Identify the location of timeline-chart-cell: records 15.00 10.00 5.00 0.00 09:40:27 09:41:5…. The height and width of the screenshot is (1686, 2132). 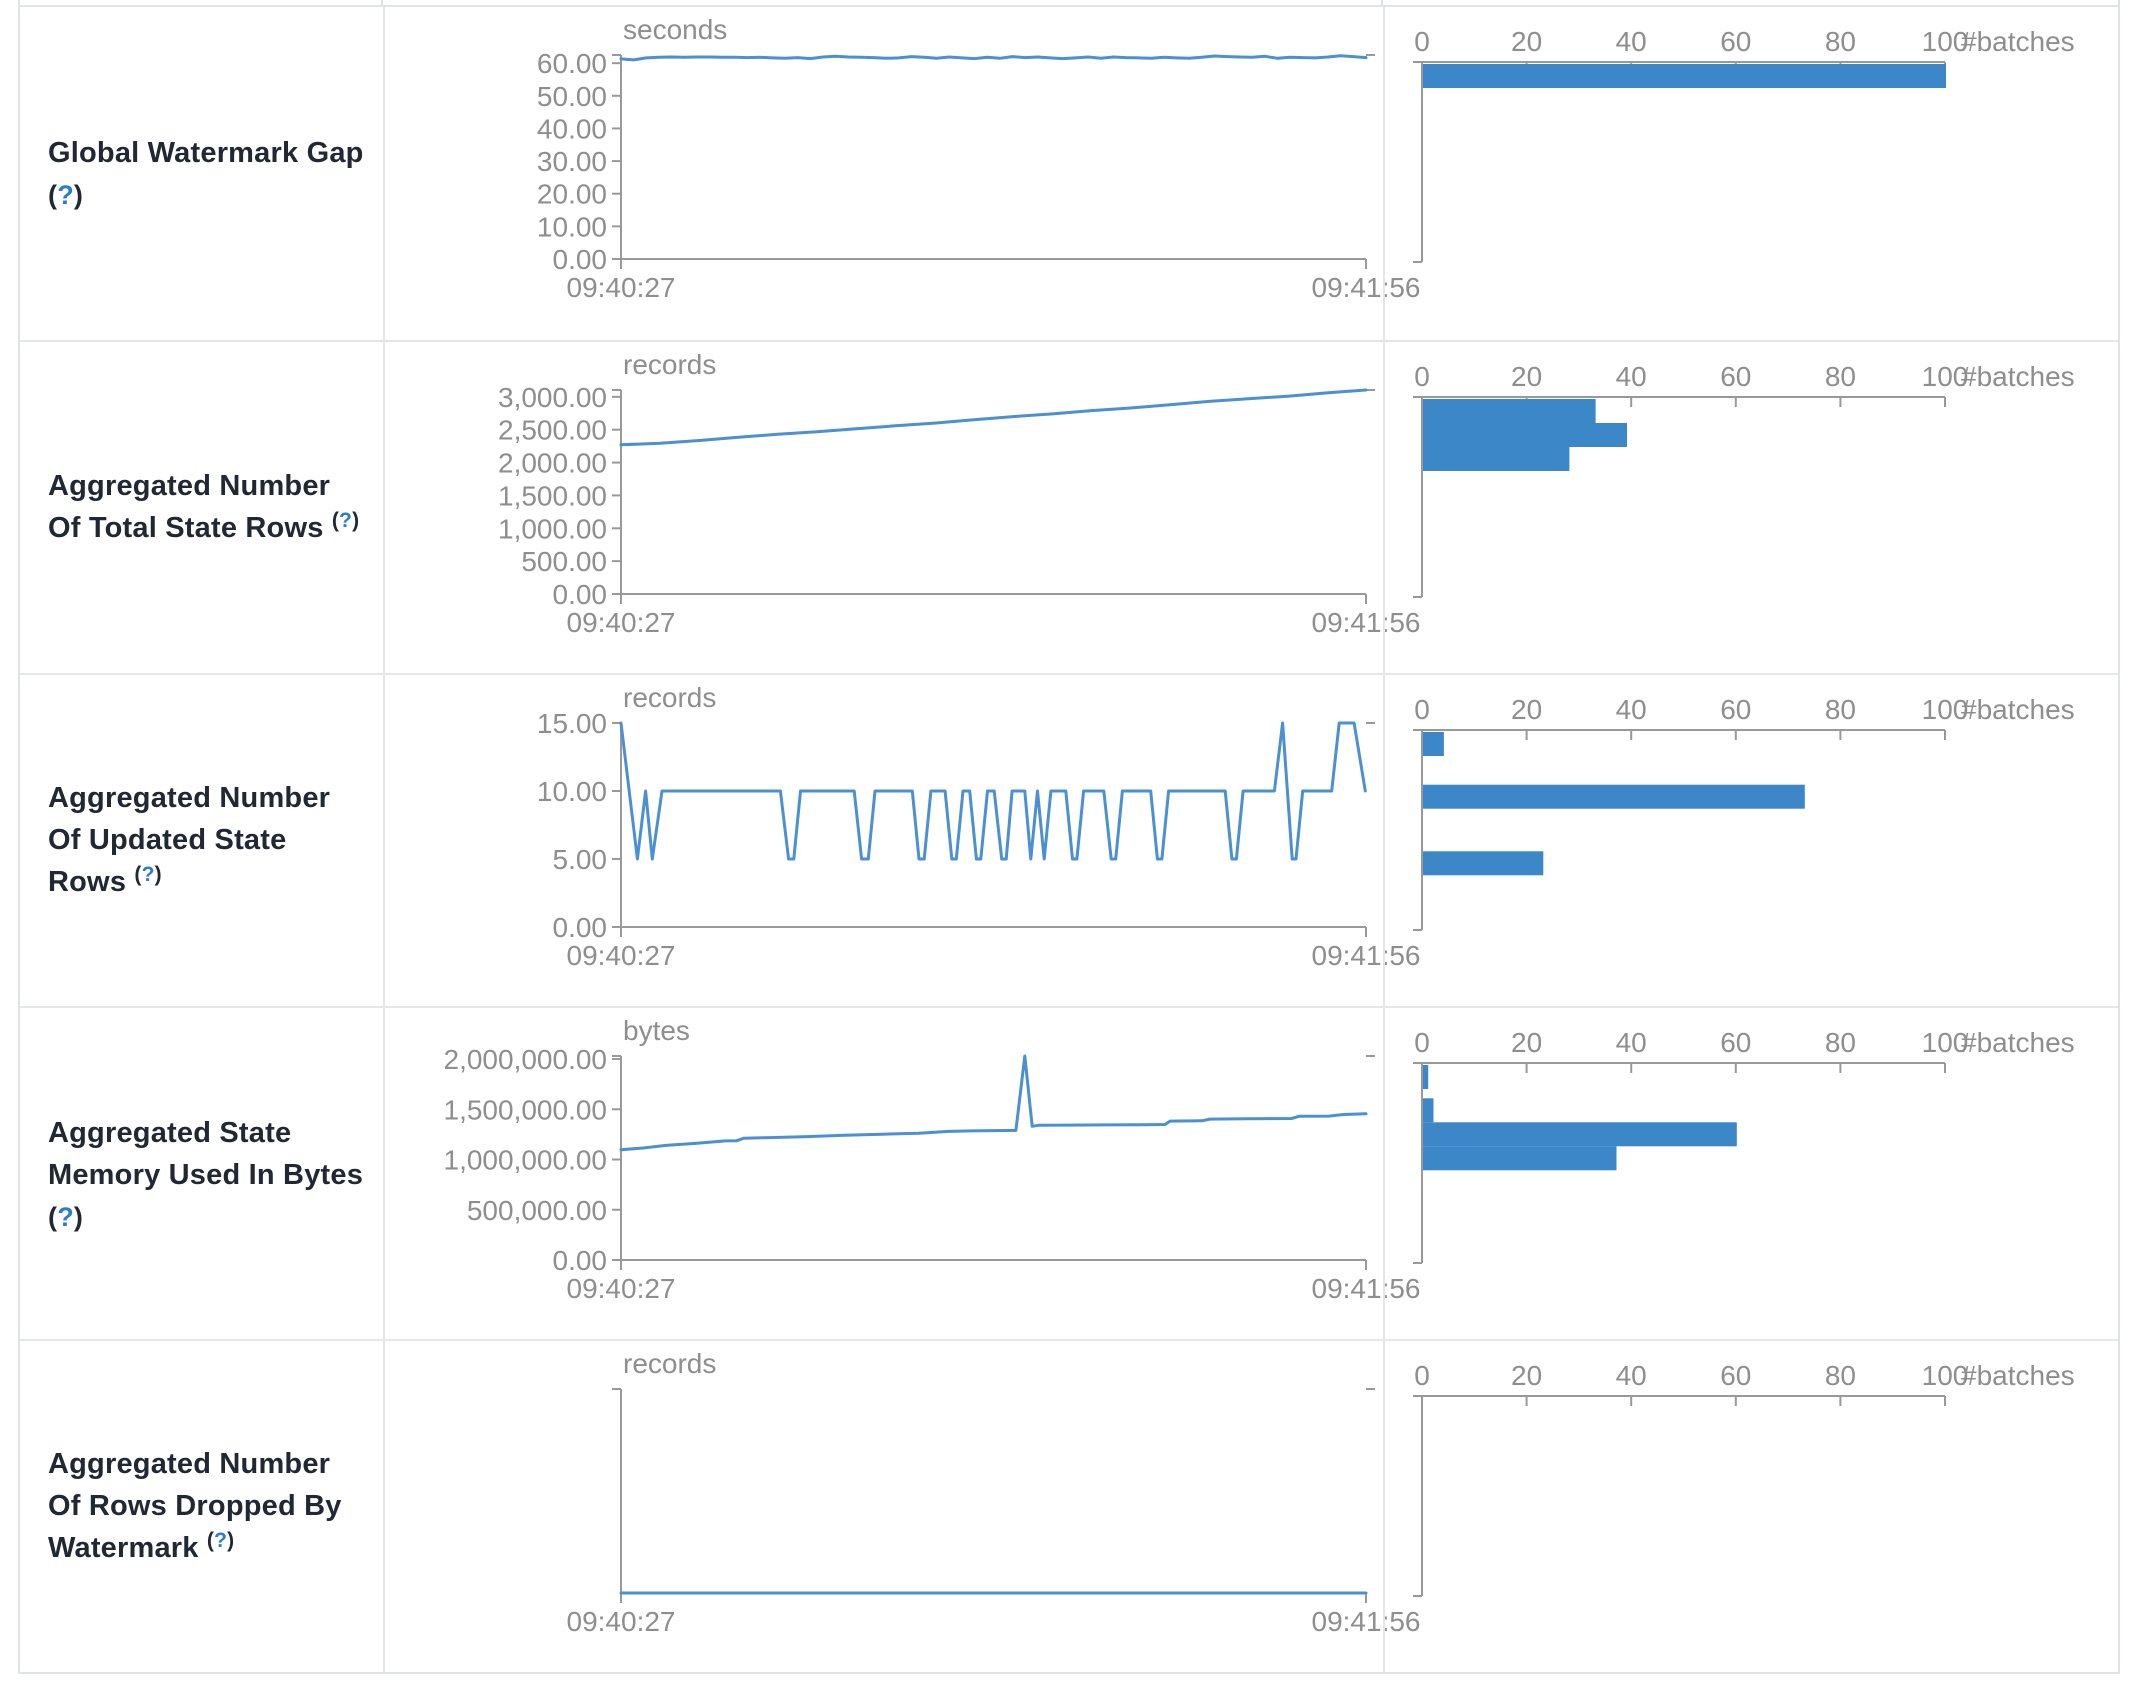
(903, 841).